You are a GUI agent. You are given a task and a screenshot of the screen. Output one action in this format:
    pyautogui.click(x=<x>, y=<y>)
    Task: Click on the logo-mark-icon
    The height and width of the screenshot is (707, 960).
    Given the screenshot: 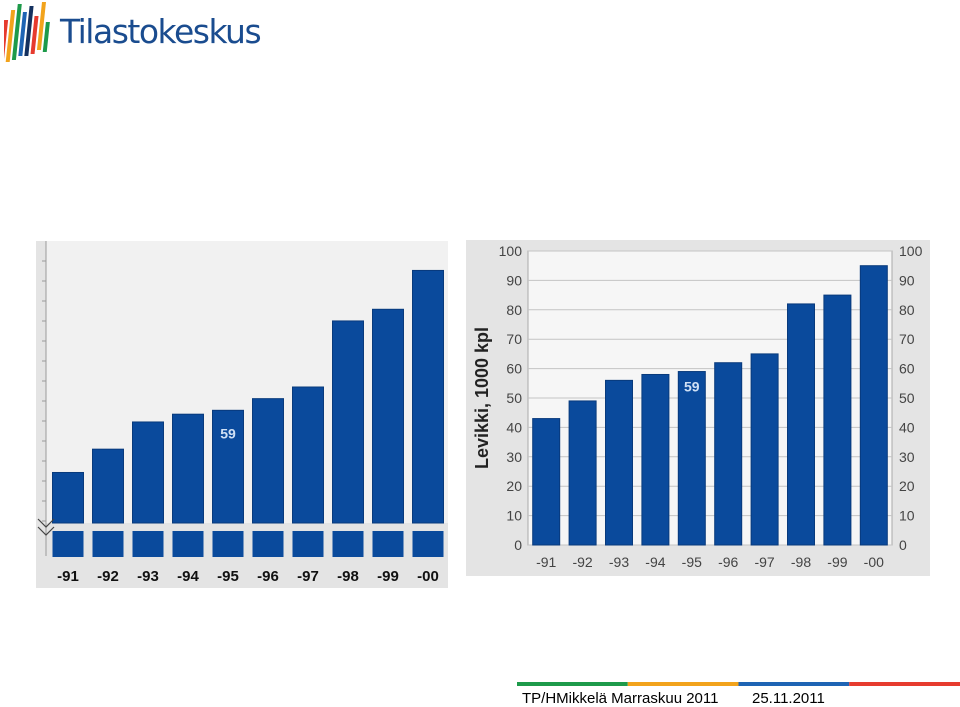 What is the action you would take?
    pyautogui.click(x=25, y=32)
    